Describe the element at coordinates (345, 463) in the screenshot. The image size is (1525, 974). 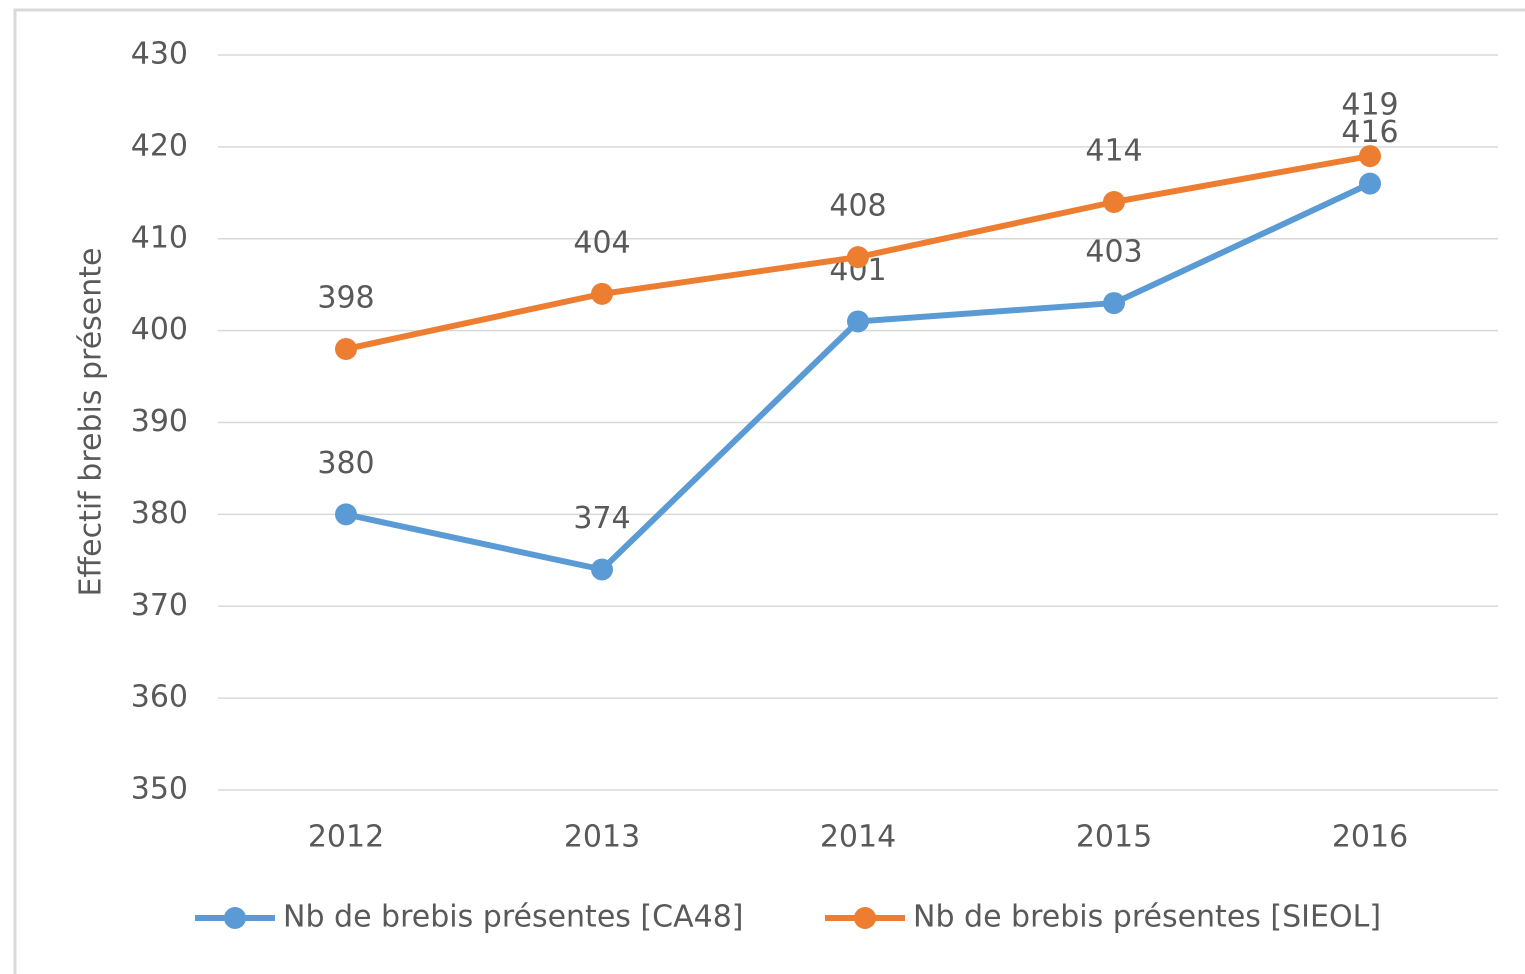
I see `data-label: 380` at that location.